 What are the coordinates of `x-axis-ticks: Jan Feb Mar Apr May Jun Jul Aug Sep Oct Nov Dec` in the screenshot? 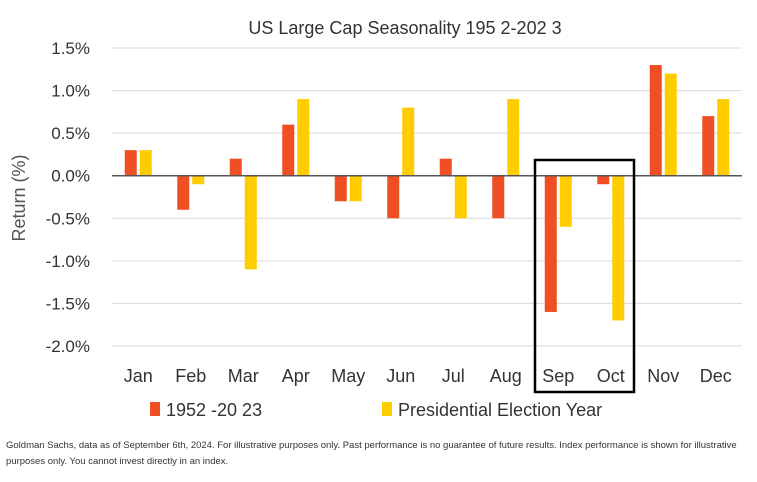 It's located at (428, 376).